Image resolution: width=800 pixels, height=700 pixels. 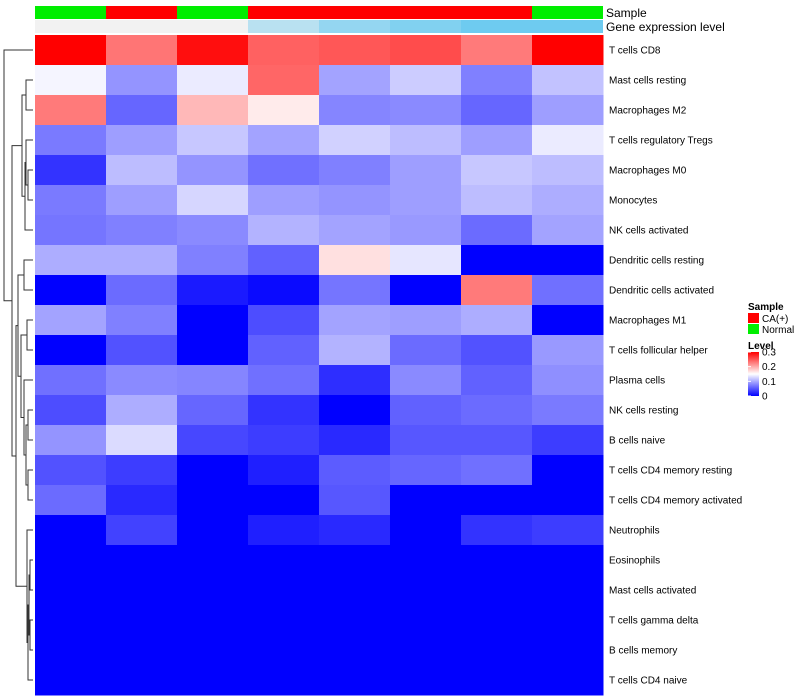 I want to click on row-label: Macrophages M1, so click(x=648, y=321).